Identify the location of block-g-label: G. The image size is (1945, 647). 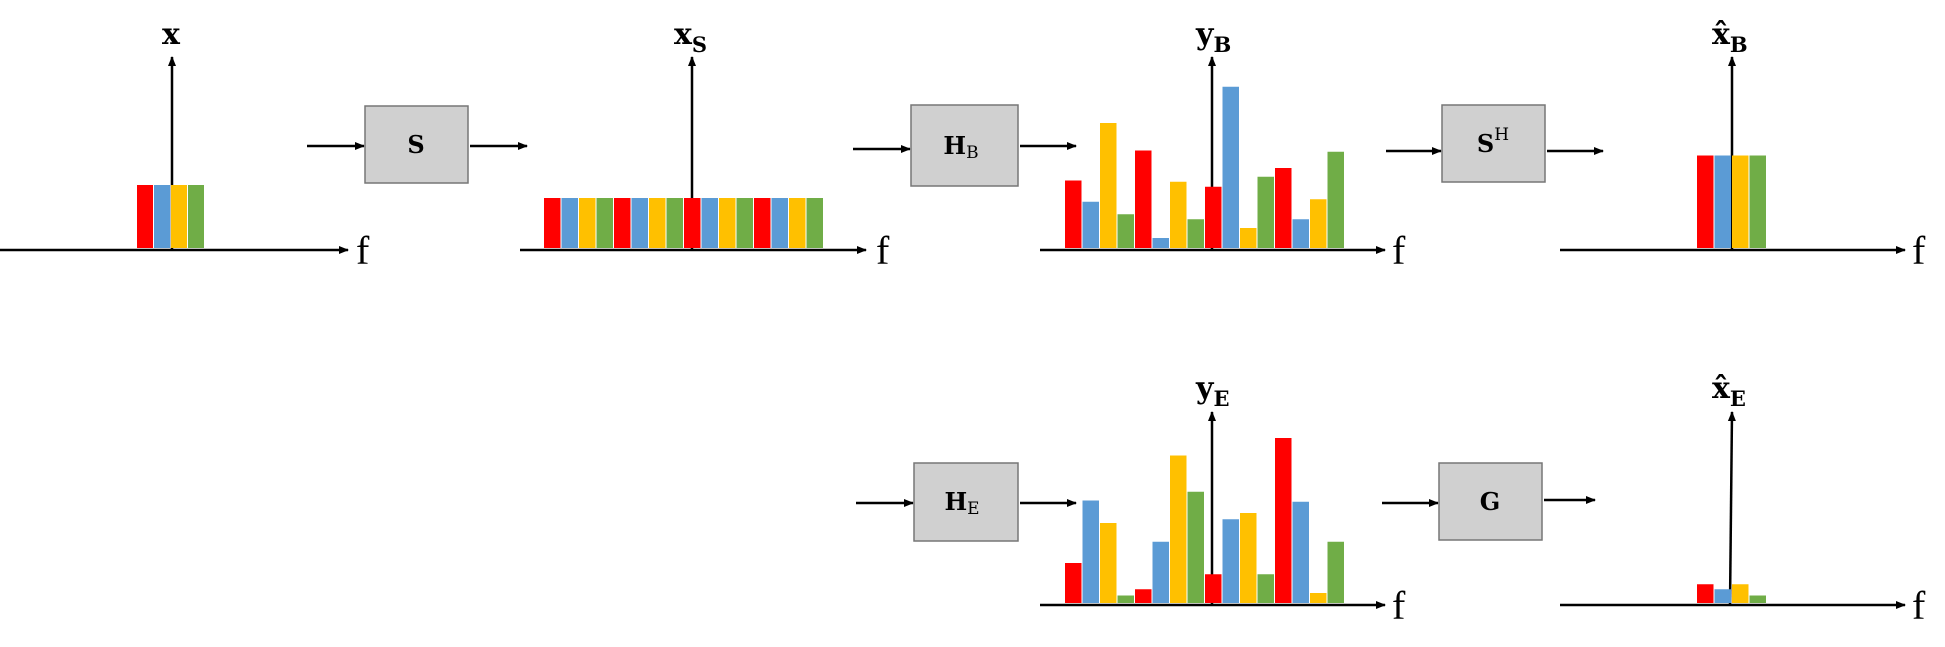
(1490, 501).